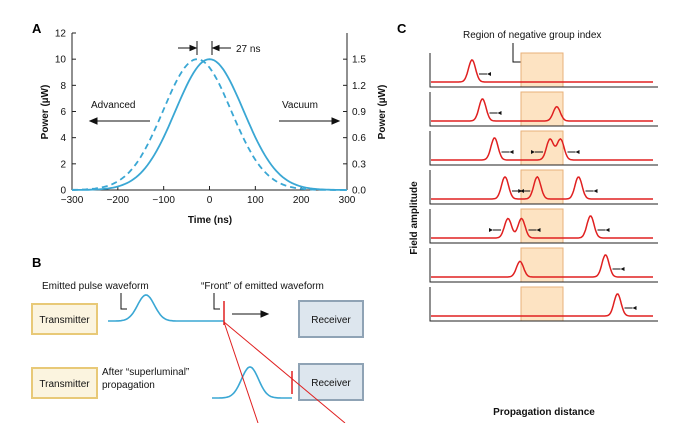 This screenshot has height=423, width=678. What do you see at coordinates (36, 262) in the screenshot?
I see `panel-b-letter: B` at bounding box center [36, 262].